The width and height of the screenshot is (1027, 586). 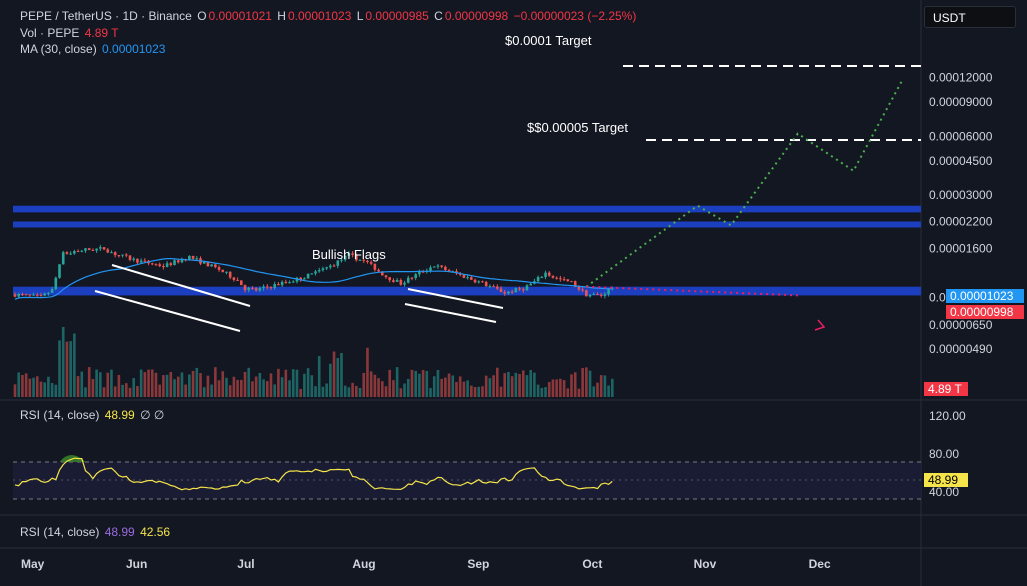 What do you see at coordinates (961, 78) in the screenshot?
I see `price-tick: 0.00012000` at bounding box center [961, 78].